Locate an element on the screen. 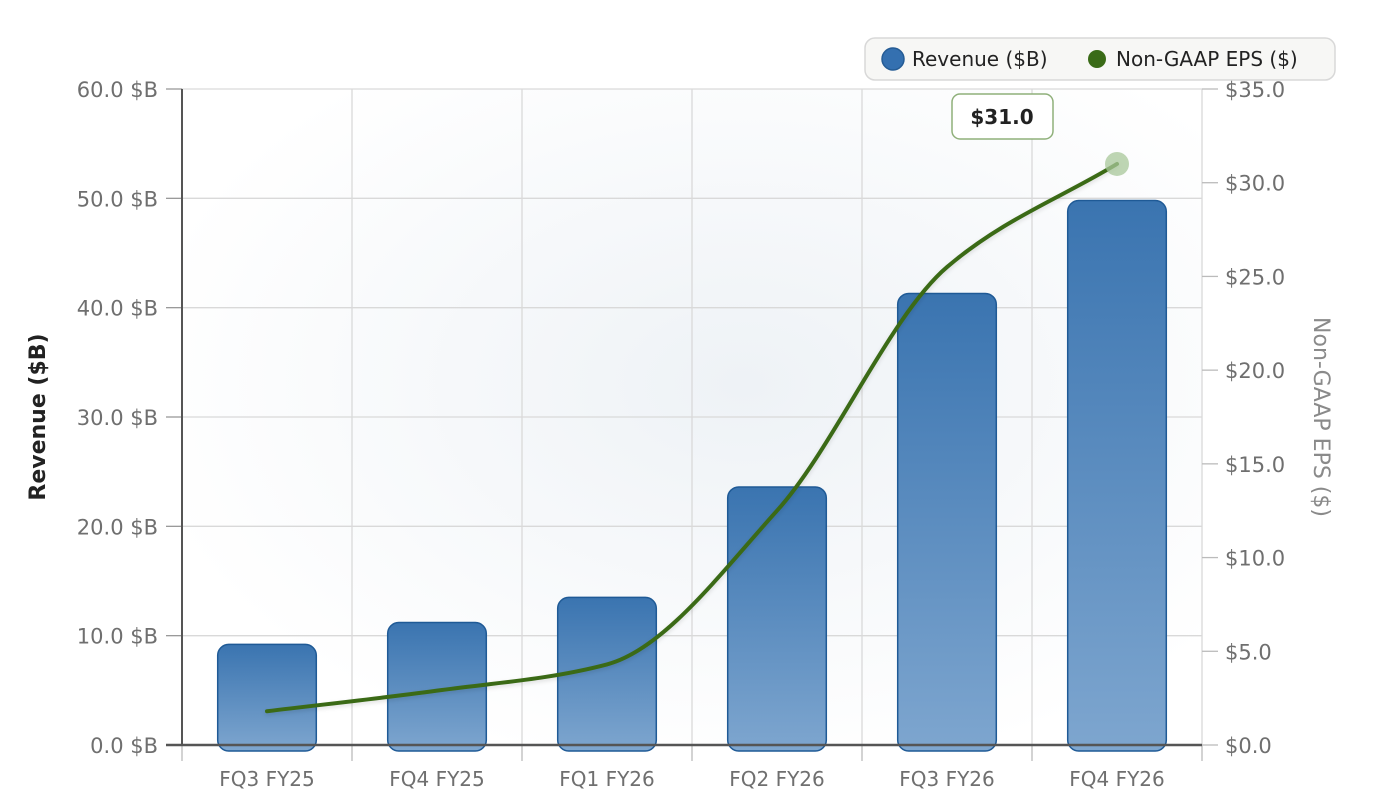 Image resolution: width=1380 pixels, height=808 pixels. y-tick-label-right: $35.0 is located at coordinates (1255, 90).